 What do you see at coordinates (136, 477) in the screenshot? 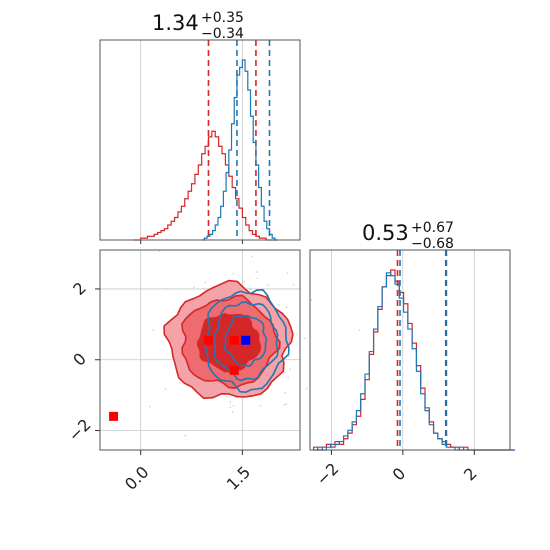
I see `joint-xtick-label-0: 0.0` at bounding box center [136, 477].